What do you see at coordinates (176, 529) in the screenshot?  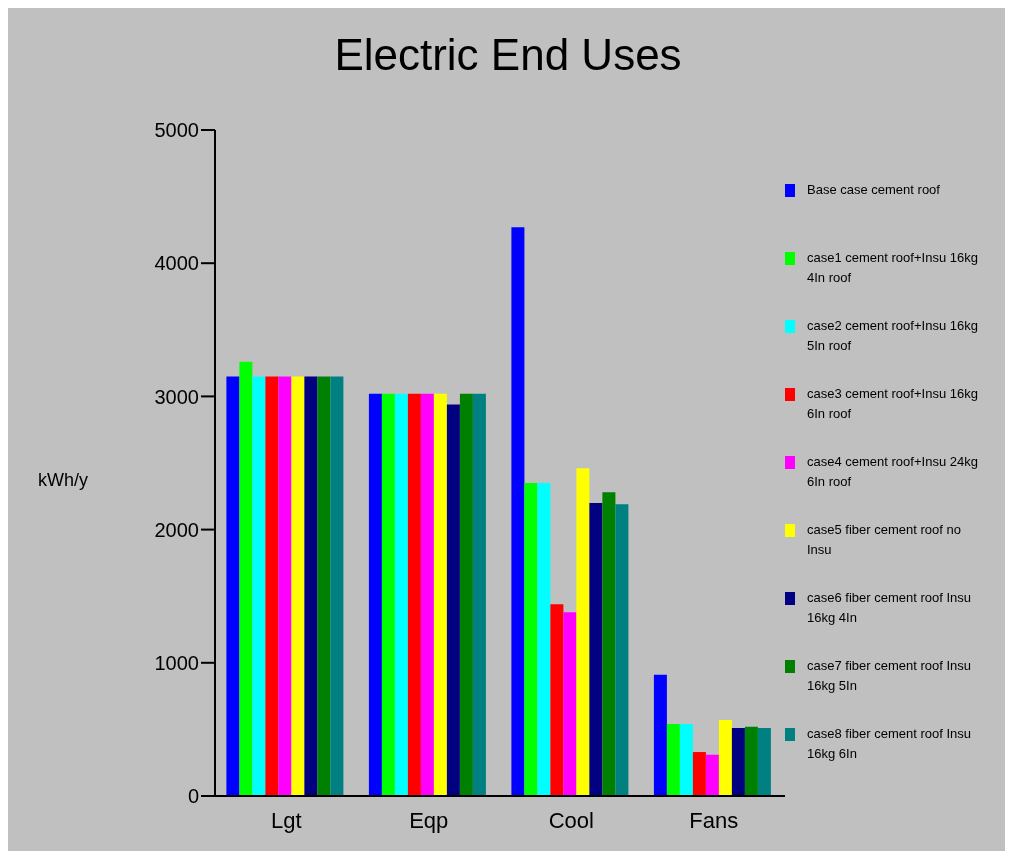 I see `y-tick-label: 2000` at bounding box center [176, 529].